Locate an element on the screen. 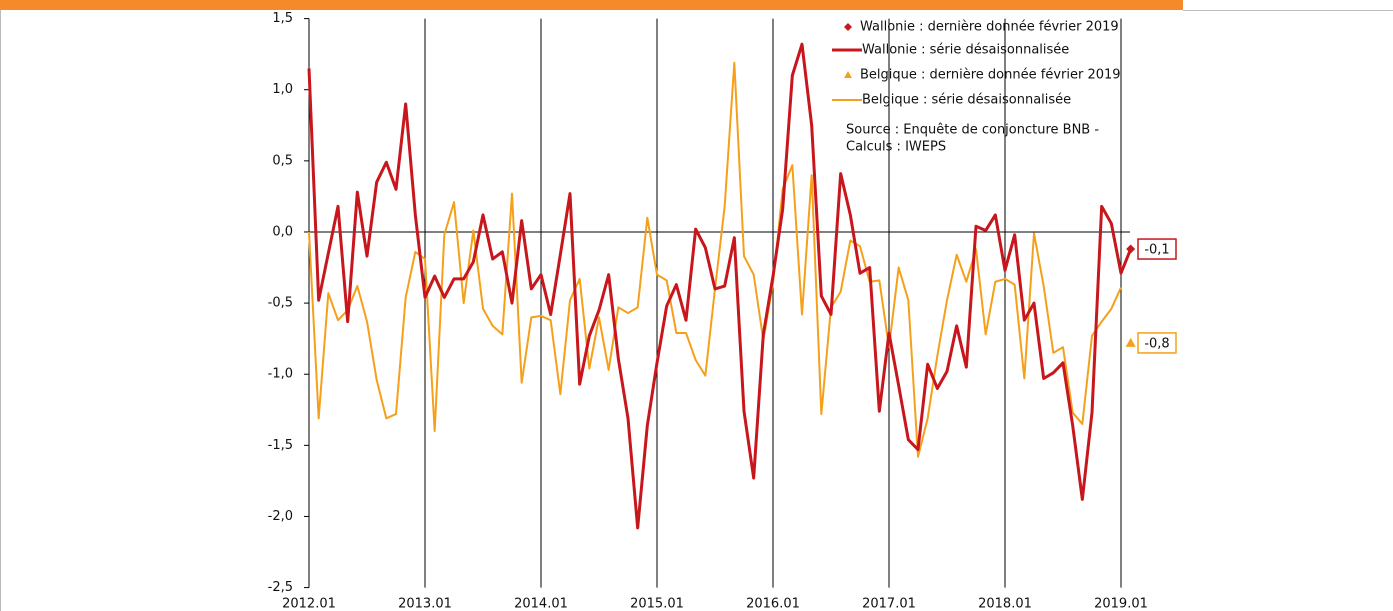 The height and width of the screenshot is (611, 1393). y-tick-label: 0,0 is located at coordinates (282, 231).